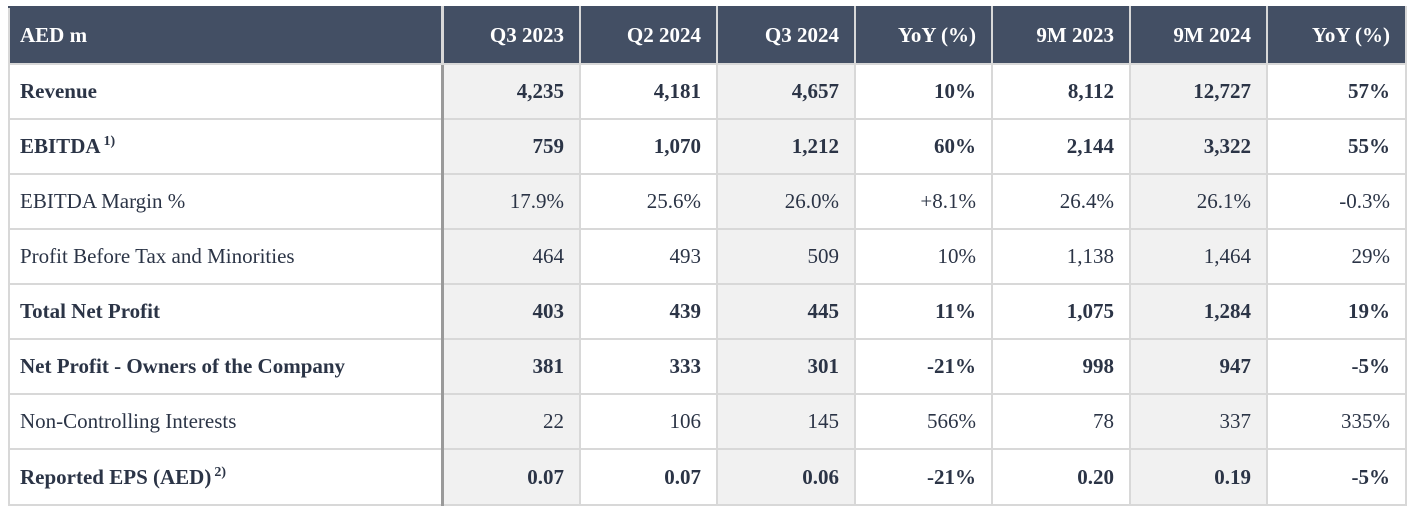 The height and width of the screenshot is (524, 1414). Describe the element at coordinates (648, 91) in the screenshot. I see `cell-q2-2024: 4,181` at that location.